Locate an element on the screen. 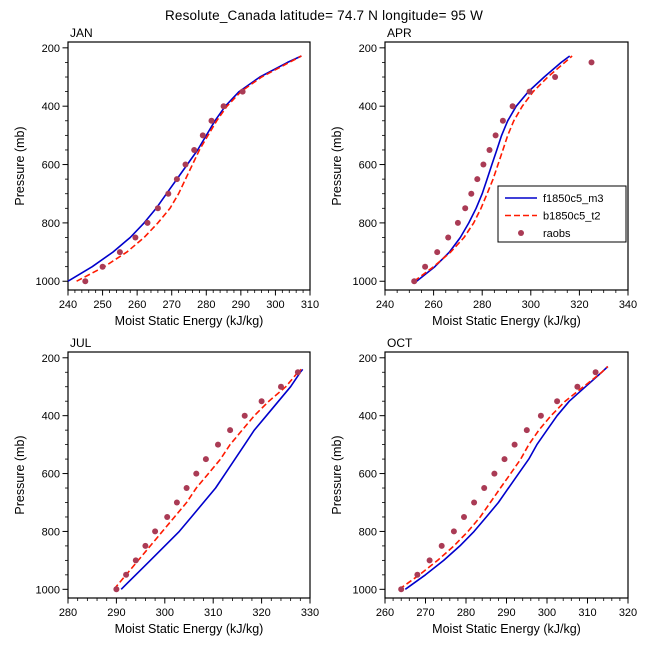 The image size is (648, 649). x-tick-label: 320 is located at coordinates (628, 613).